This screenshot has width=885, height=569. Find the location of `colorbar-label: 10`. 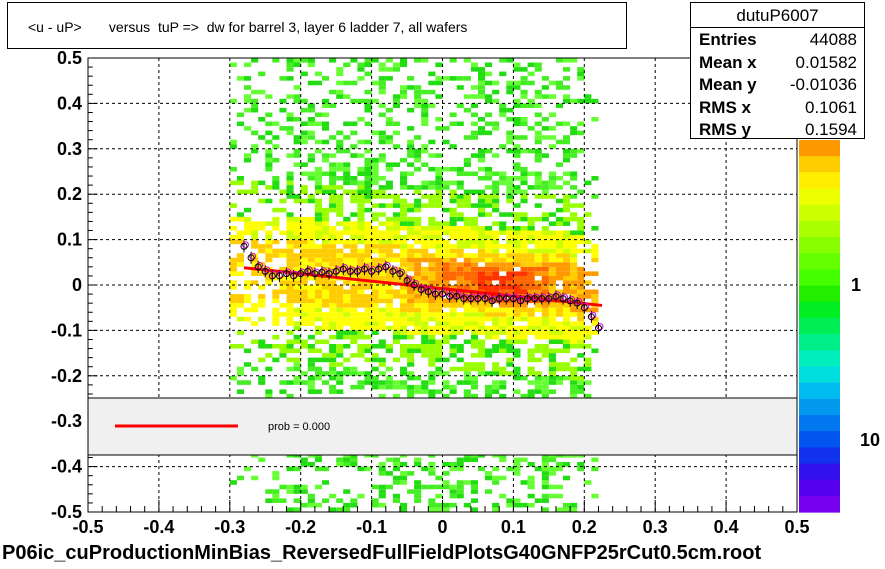

colorbar-label: 10 is located at coordinates (870, 440).